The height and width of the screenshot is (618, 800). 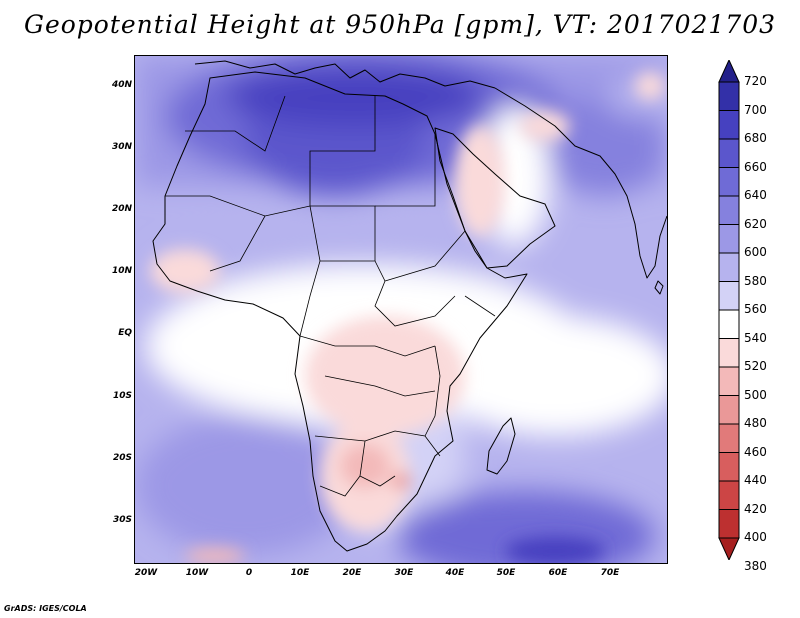 What do you see at coordinates (755, 451) in the screenshot?
I see `colorbar-level-label: 460` at bounding box center [755, 451].